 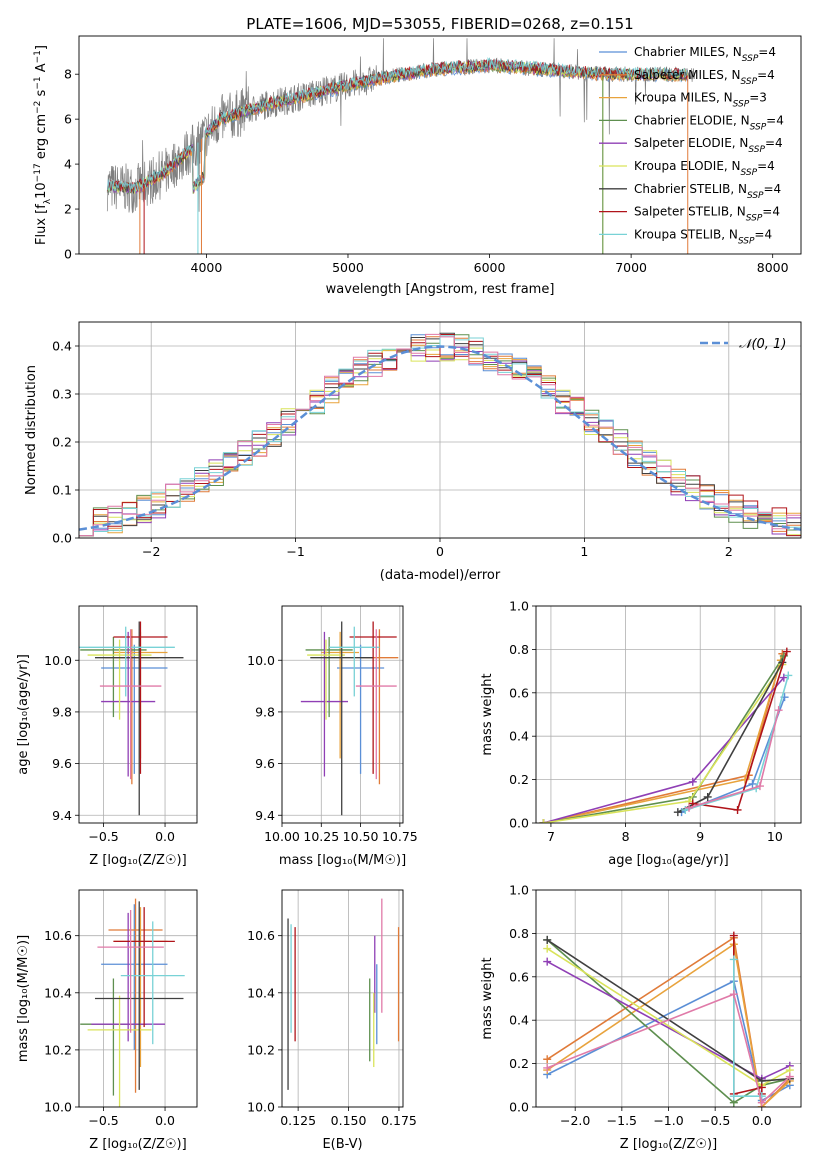 I want to click on x-tick-label: 6000, so click(x=490, y=267).